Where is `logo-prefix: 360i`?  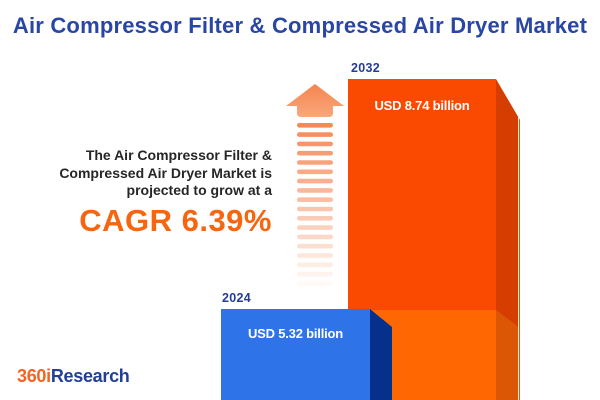 logo-prefix: 360i is located at coordinates (34, 376).